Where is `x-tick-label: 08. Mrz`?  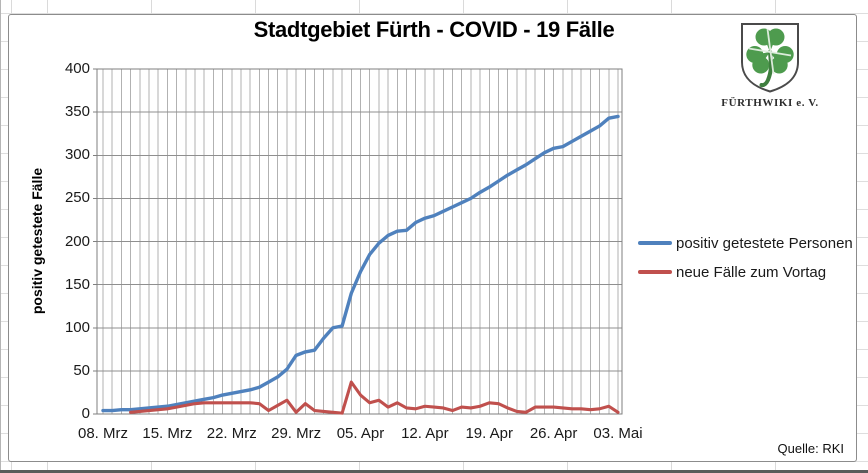
x-tick-label: 08. Mrz is located at coordinates (102, 433).